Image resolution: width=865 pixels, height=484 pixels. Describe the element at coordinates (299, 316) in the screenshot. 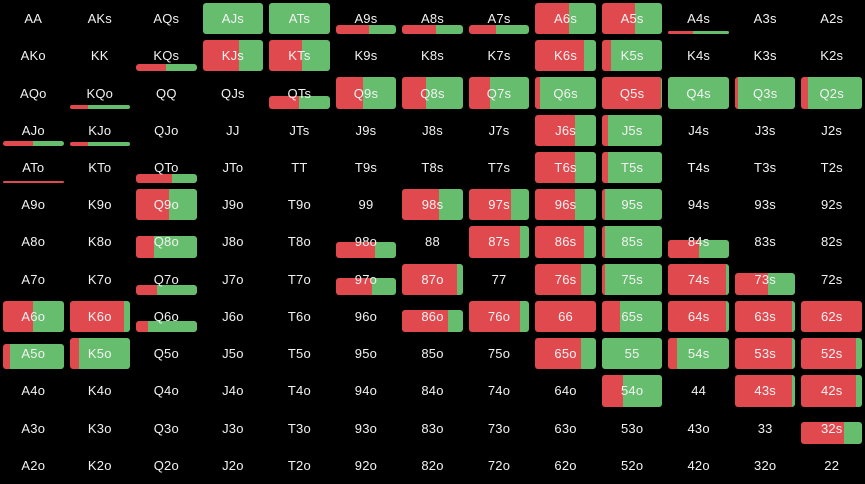

I see `hand-cell: T6o` at that location.